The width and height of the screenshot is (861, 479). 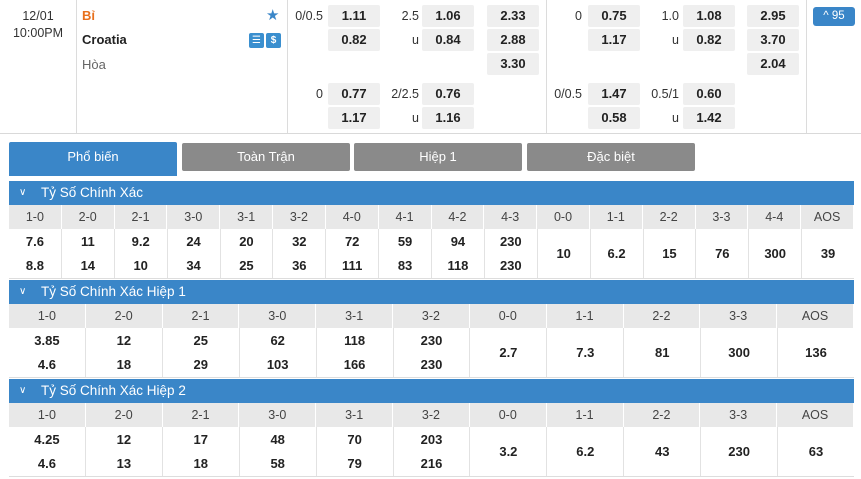 What do you see at coordinates (200, 364) in the screenshot?
I see `odds-value: 29` at bounding box center [200, 364].